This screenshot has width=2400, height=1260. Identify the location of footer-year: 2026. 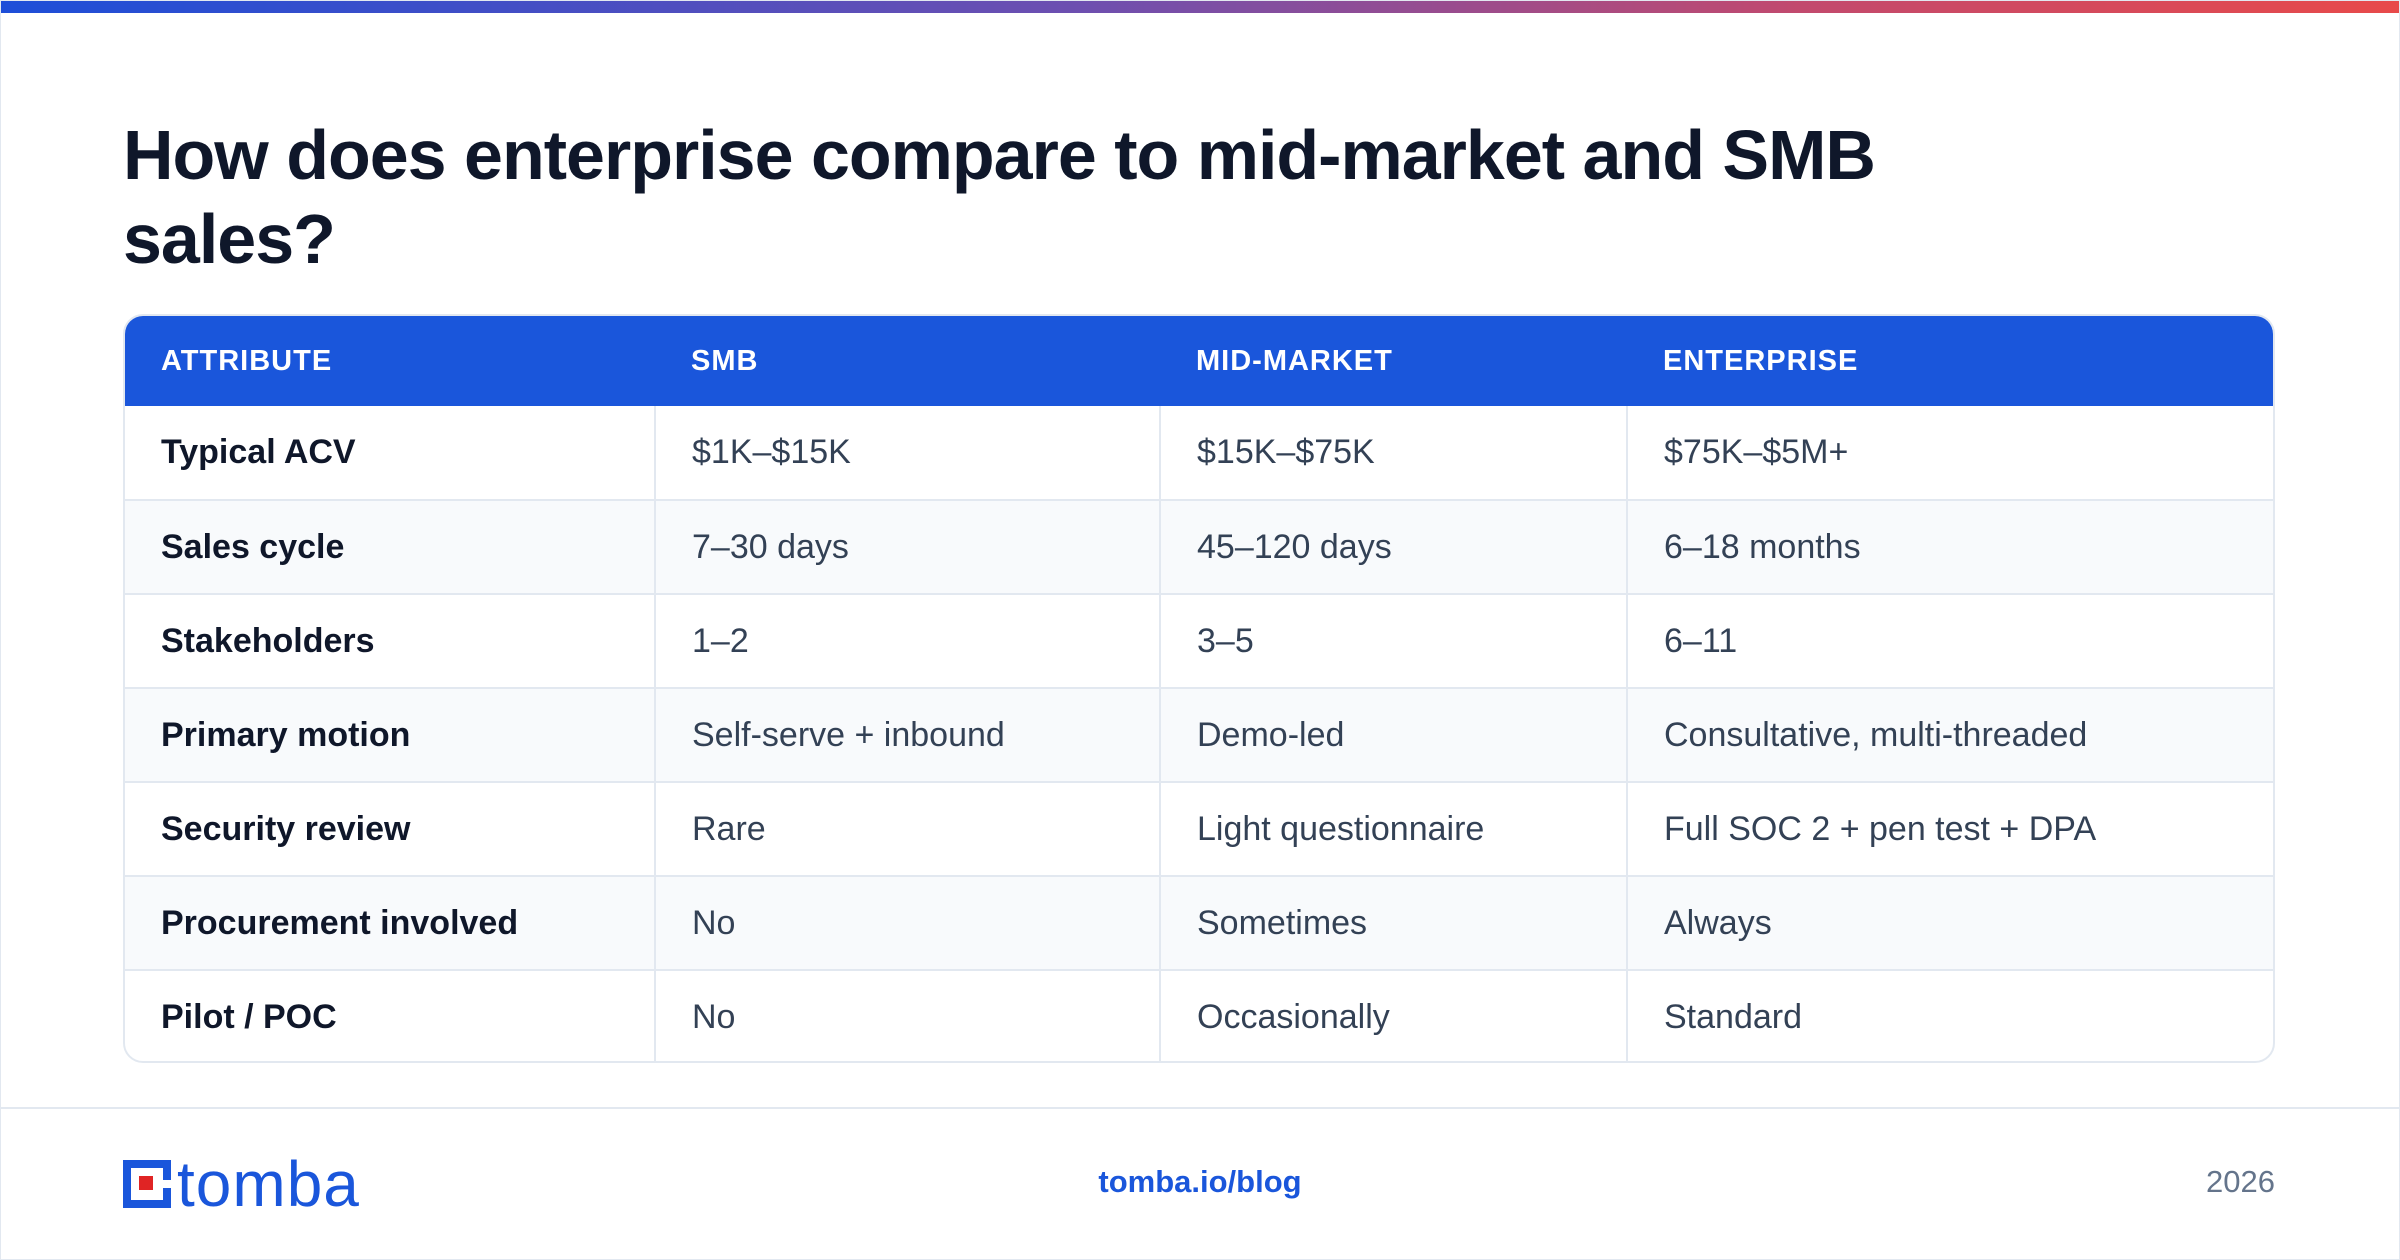
(2240, 1181).